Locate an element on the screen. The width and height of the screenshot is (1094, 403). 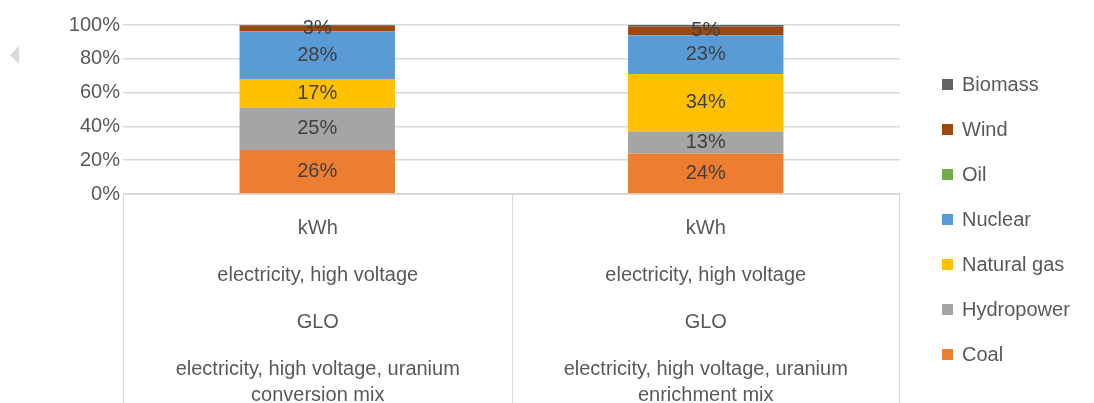
y-tick-label: 20% is located at coordinates (100, 158).